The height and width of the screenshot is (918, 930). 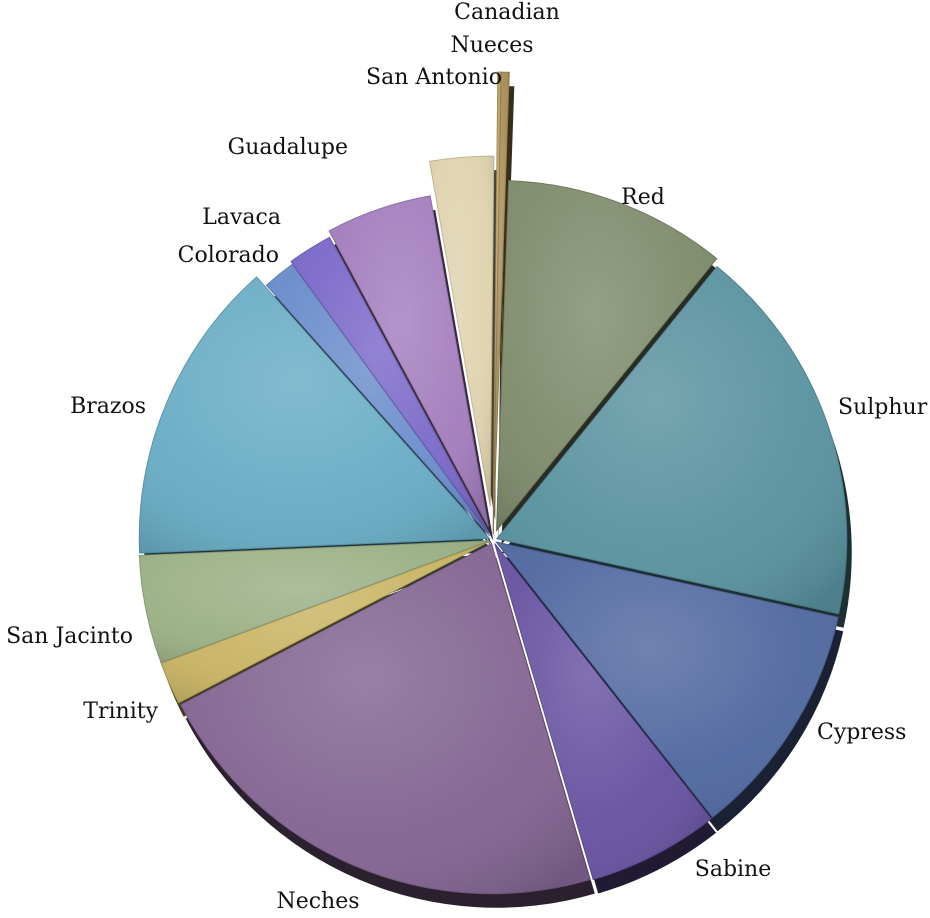 What do you see at coordinates (434, 77) in the screenshot?
I see `label-san-antonio: San Antonio` at bounding box center [434, 77].